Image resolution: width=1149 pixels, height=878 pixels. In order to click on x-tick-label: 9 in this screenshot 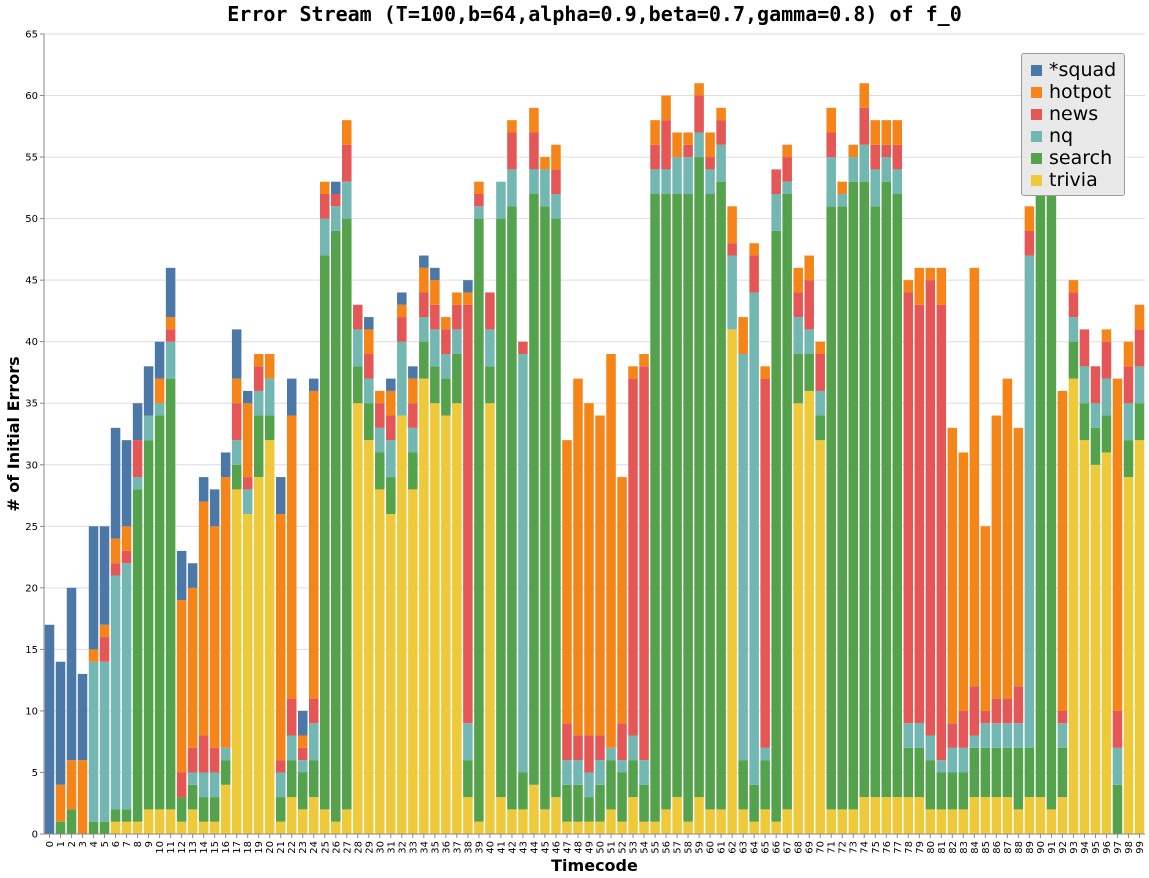, I will do `click(149, 844)`.